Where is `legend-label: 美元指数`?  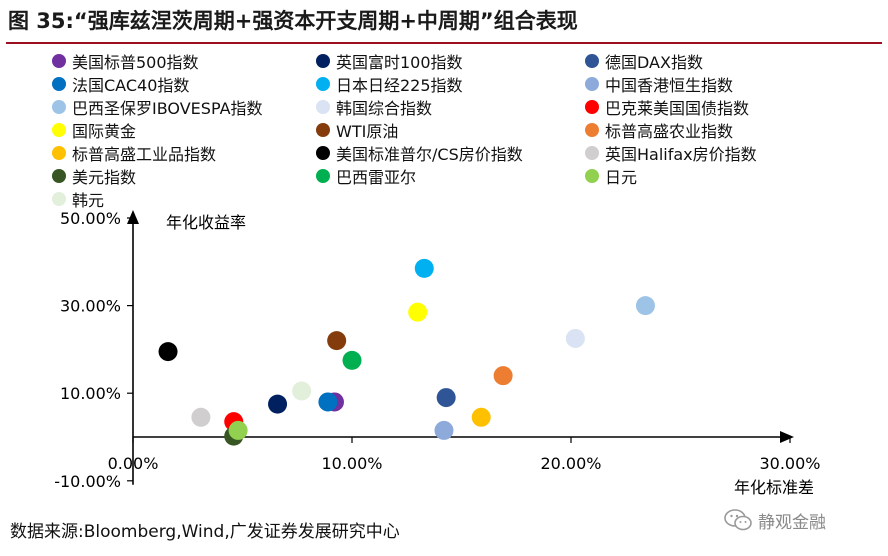 legend-label: 美元指数 is located at coordinates (104, 177).